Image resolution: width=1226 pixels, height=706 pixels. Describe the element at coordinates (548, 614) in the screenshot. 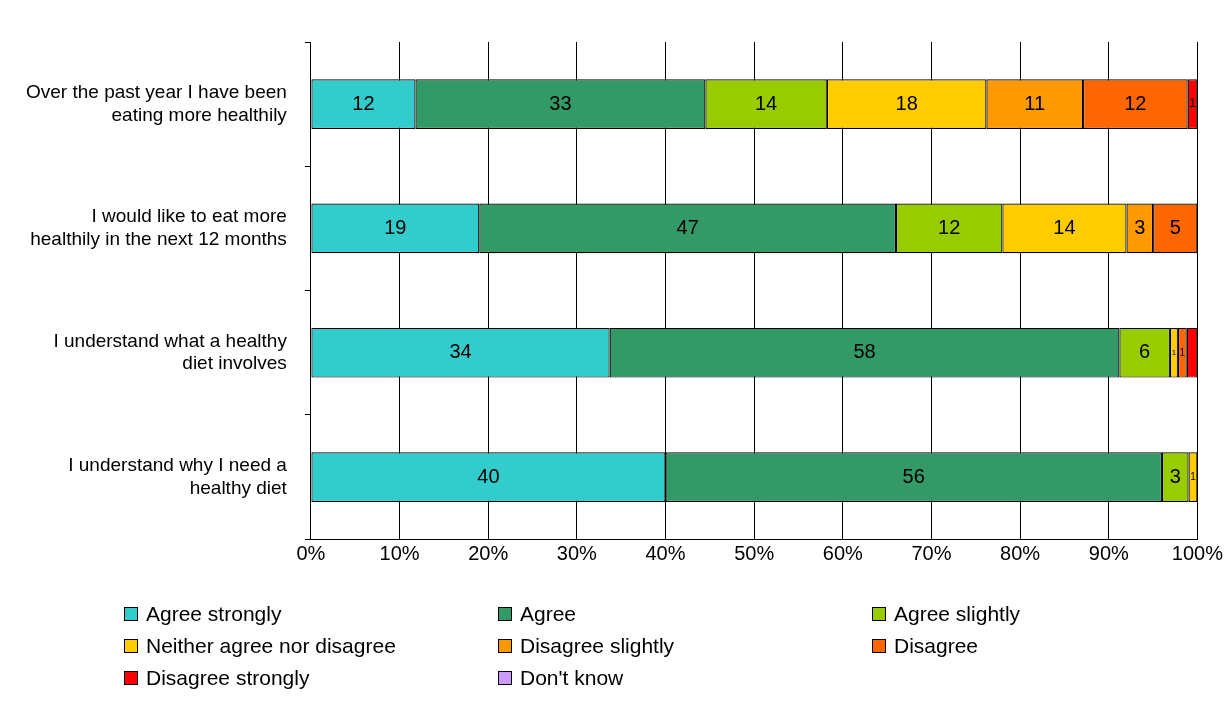

I see `legend-label: Agree` at that location.